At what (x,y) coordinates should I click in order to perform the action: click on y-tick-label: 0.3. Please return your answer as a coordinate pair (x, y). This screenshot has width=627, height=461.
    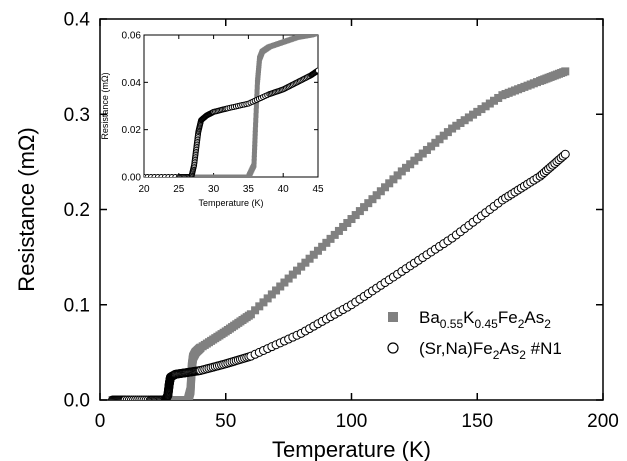
    Looking at the image, I should click on (77, 115).